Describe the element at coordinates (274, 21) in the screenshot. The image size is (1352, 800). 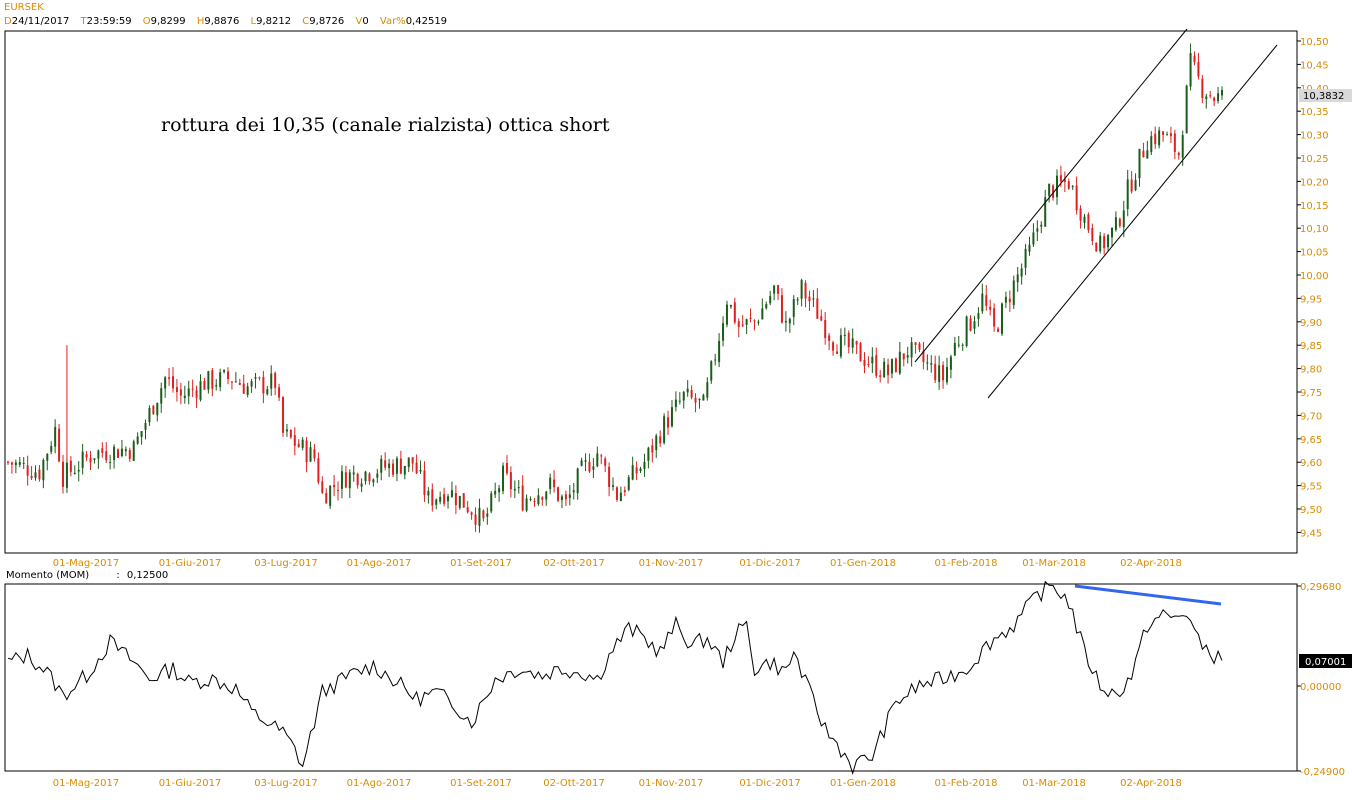
I see `low-value: 9,8212` at that location.